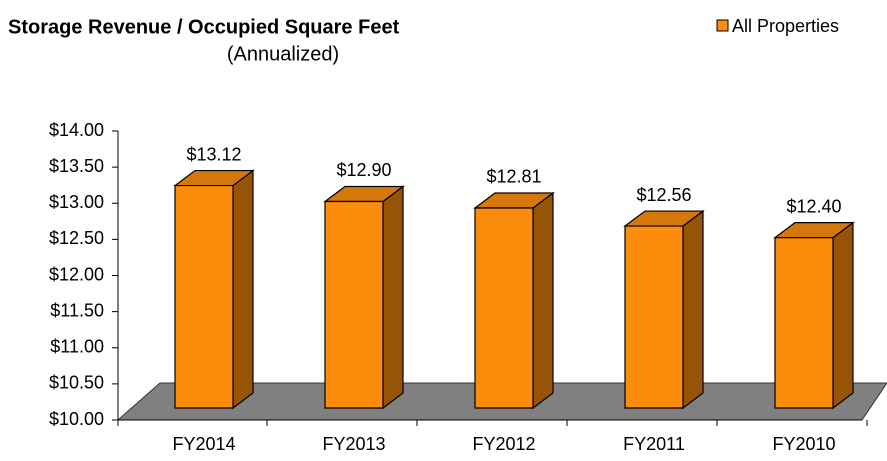 The width and height of the screenshot is (887, 461). I want to click on x-tick-label: FY2013, so click(353, 444).